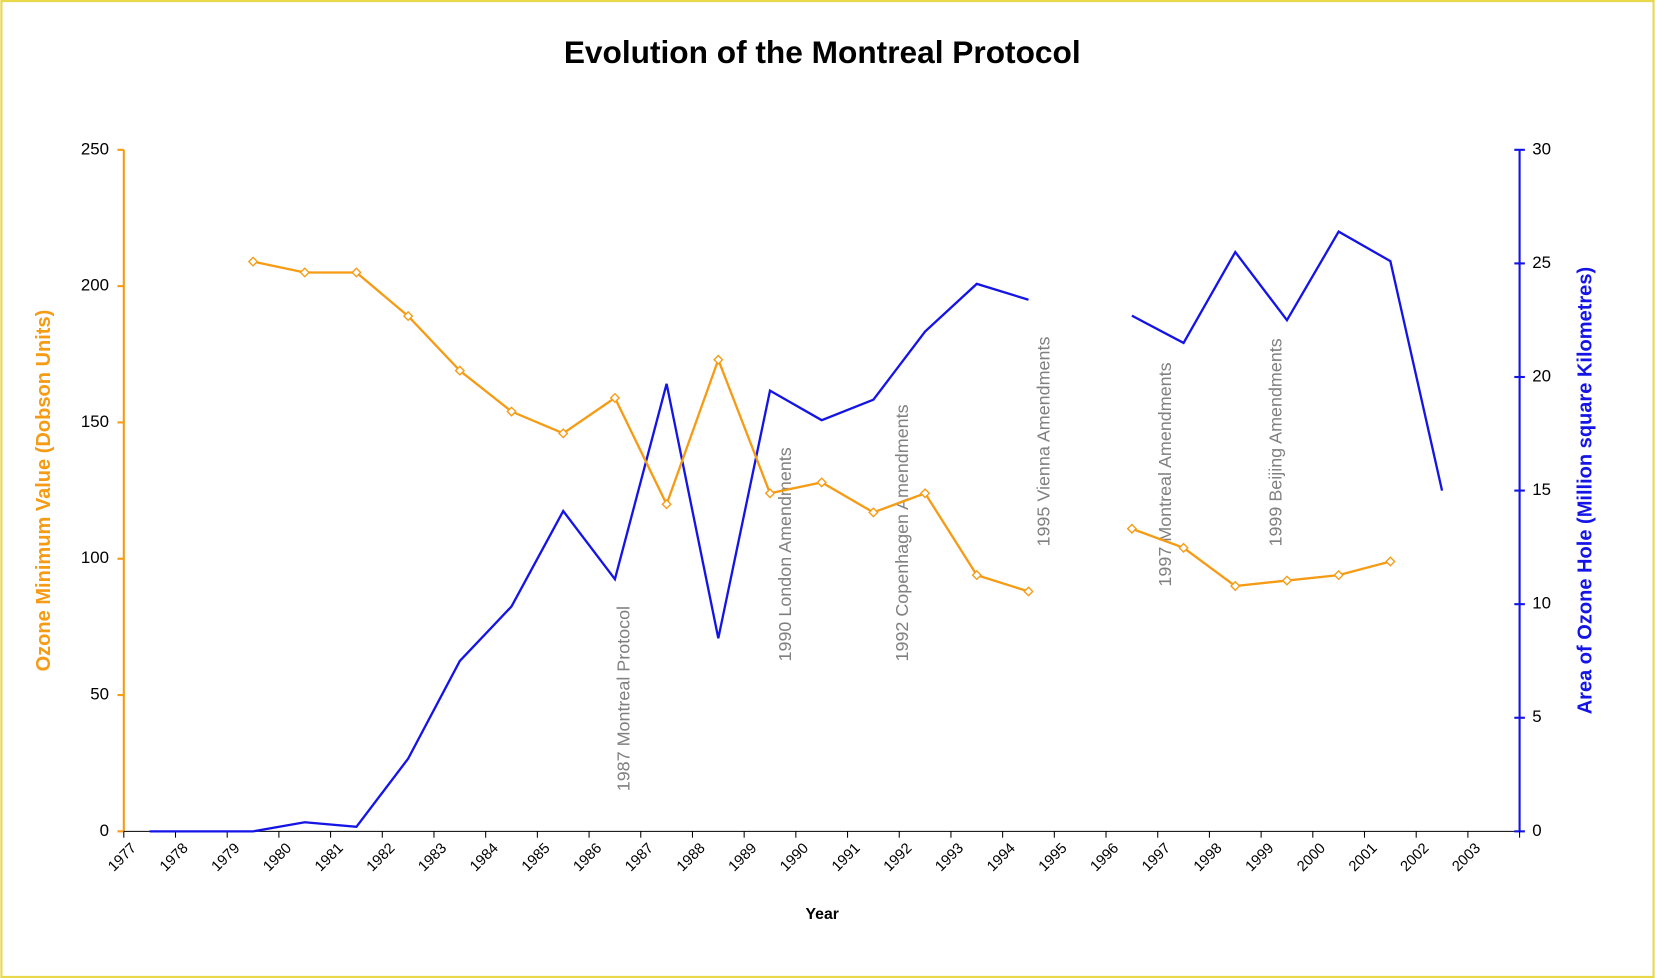  Describe the element at coordinates (104, 830) in the screenshot. I see `y-tick-label: 0` at that location.